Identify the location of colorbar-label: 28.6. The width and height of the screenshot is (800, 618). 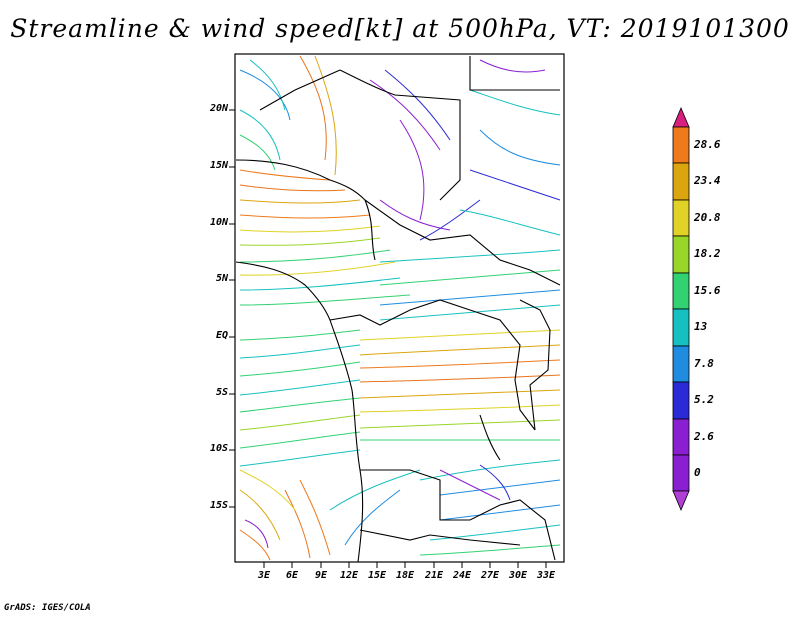
(707, 144).